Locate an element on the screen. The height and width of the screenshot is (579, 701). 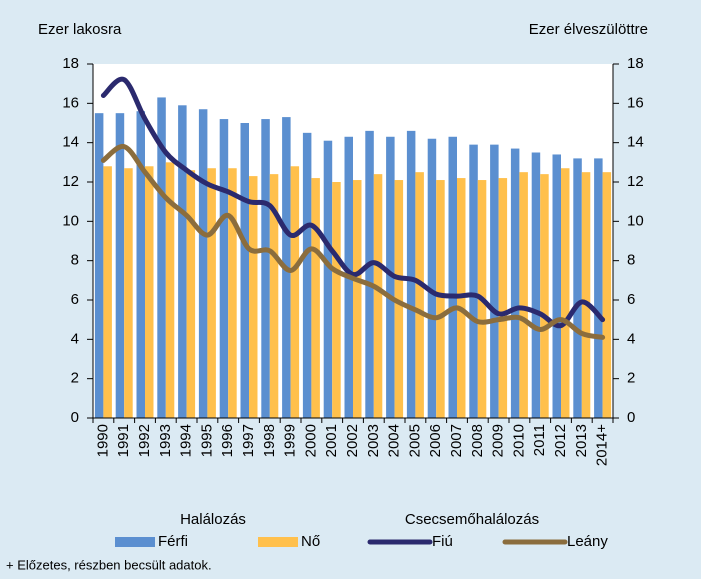
legend-label: Férfi is located at coordinates (173, 541).